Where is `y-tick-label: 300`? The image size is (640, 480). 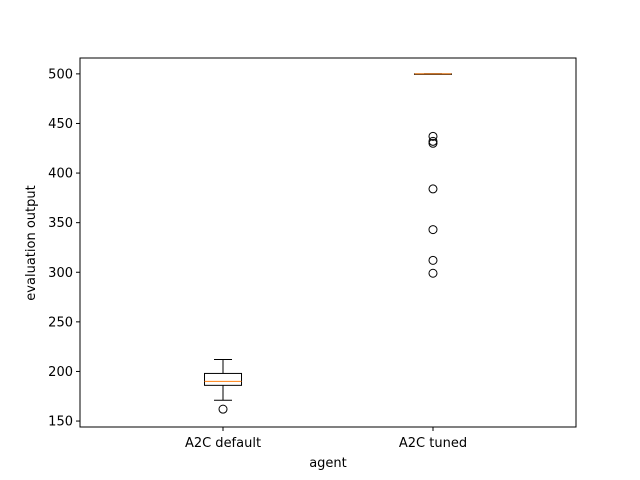
y-tick-label: 300 is located at coordinates (60, 273).